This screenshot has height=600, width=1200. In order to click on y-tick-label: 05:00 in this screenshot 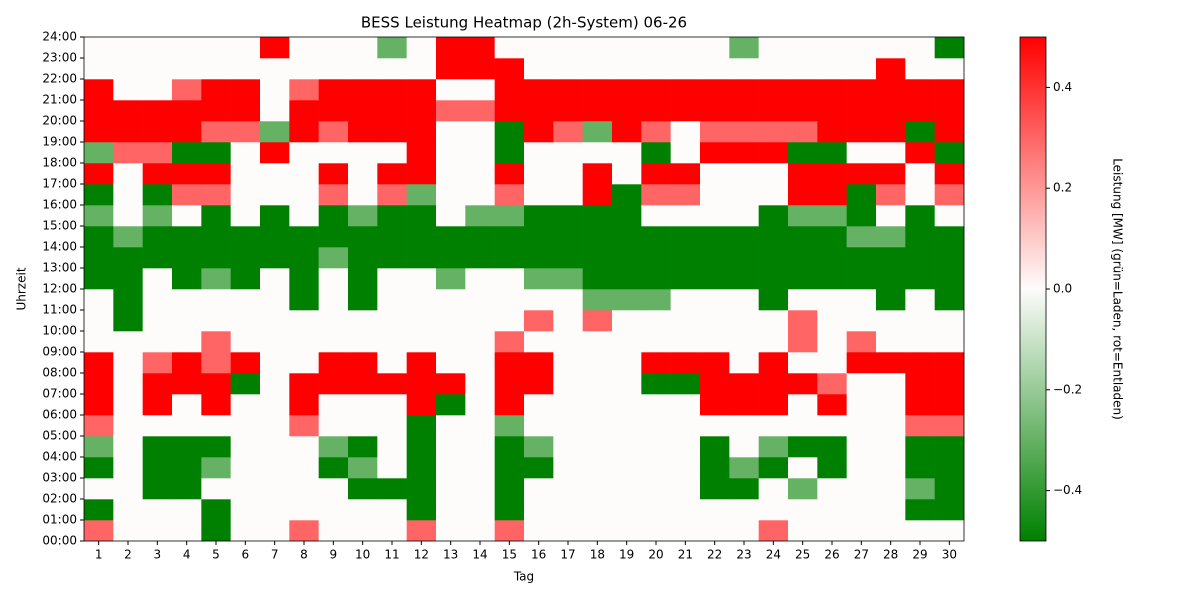, I will do `click(59, 436)`.